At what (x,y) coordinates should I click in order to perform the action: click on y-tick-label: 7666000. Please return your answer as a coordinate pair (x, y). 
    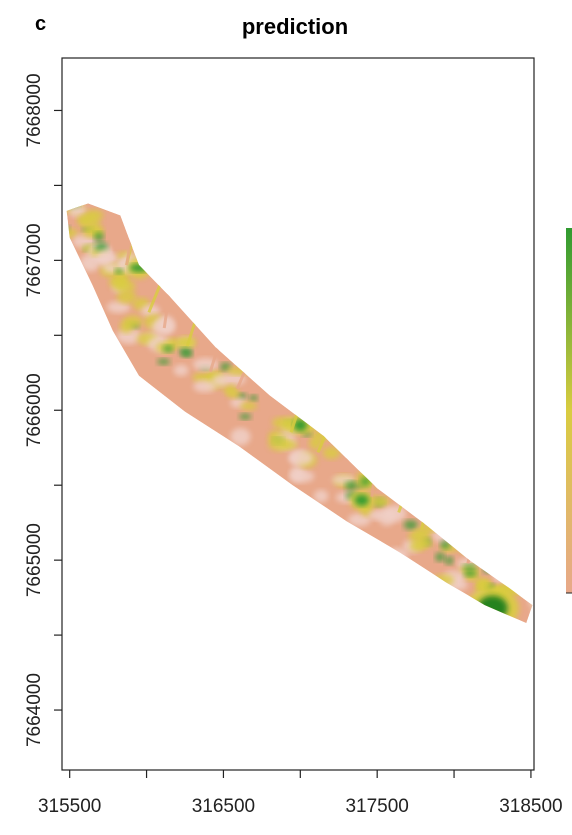
    Looking at the image, I should click on (34, 410).